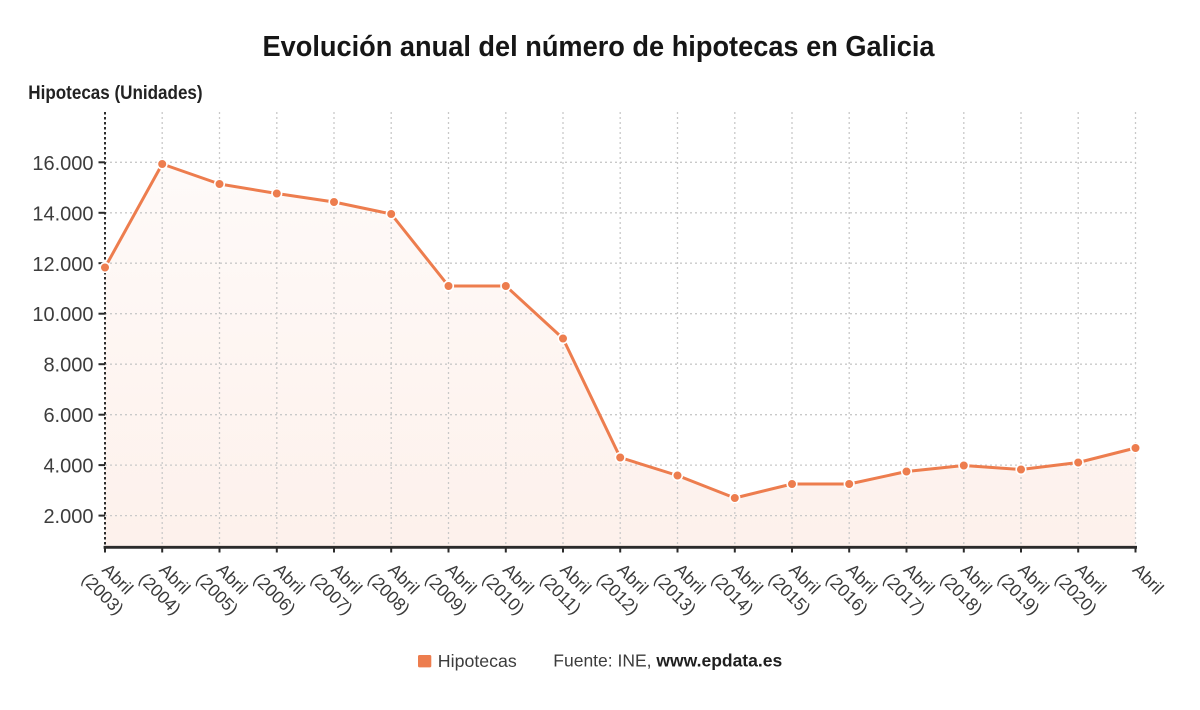 This screenshot has height=710, width=1200. I want to click on svg-text: Hipotecas, so click(477, 661).